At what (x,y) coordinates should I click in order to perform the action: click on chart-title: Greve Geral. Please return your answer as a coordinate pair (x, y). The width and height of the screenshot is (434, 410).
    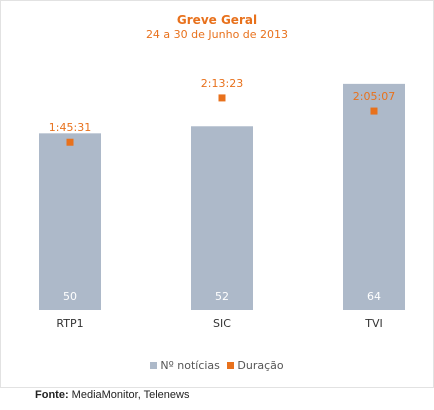
    Looking at the image, I should click on (217, 20).